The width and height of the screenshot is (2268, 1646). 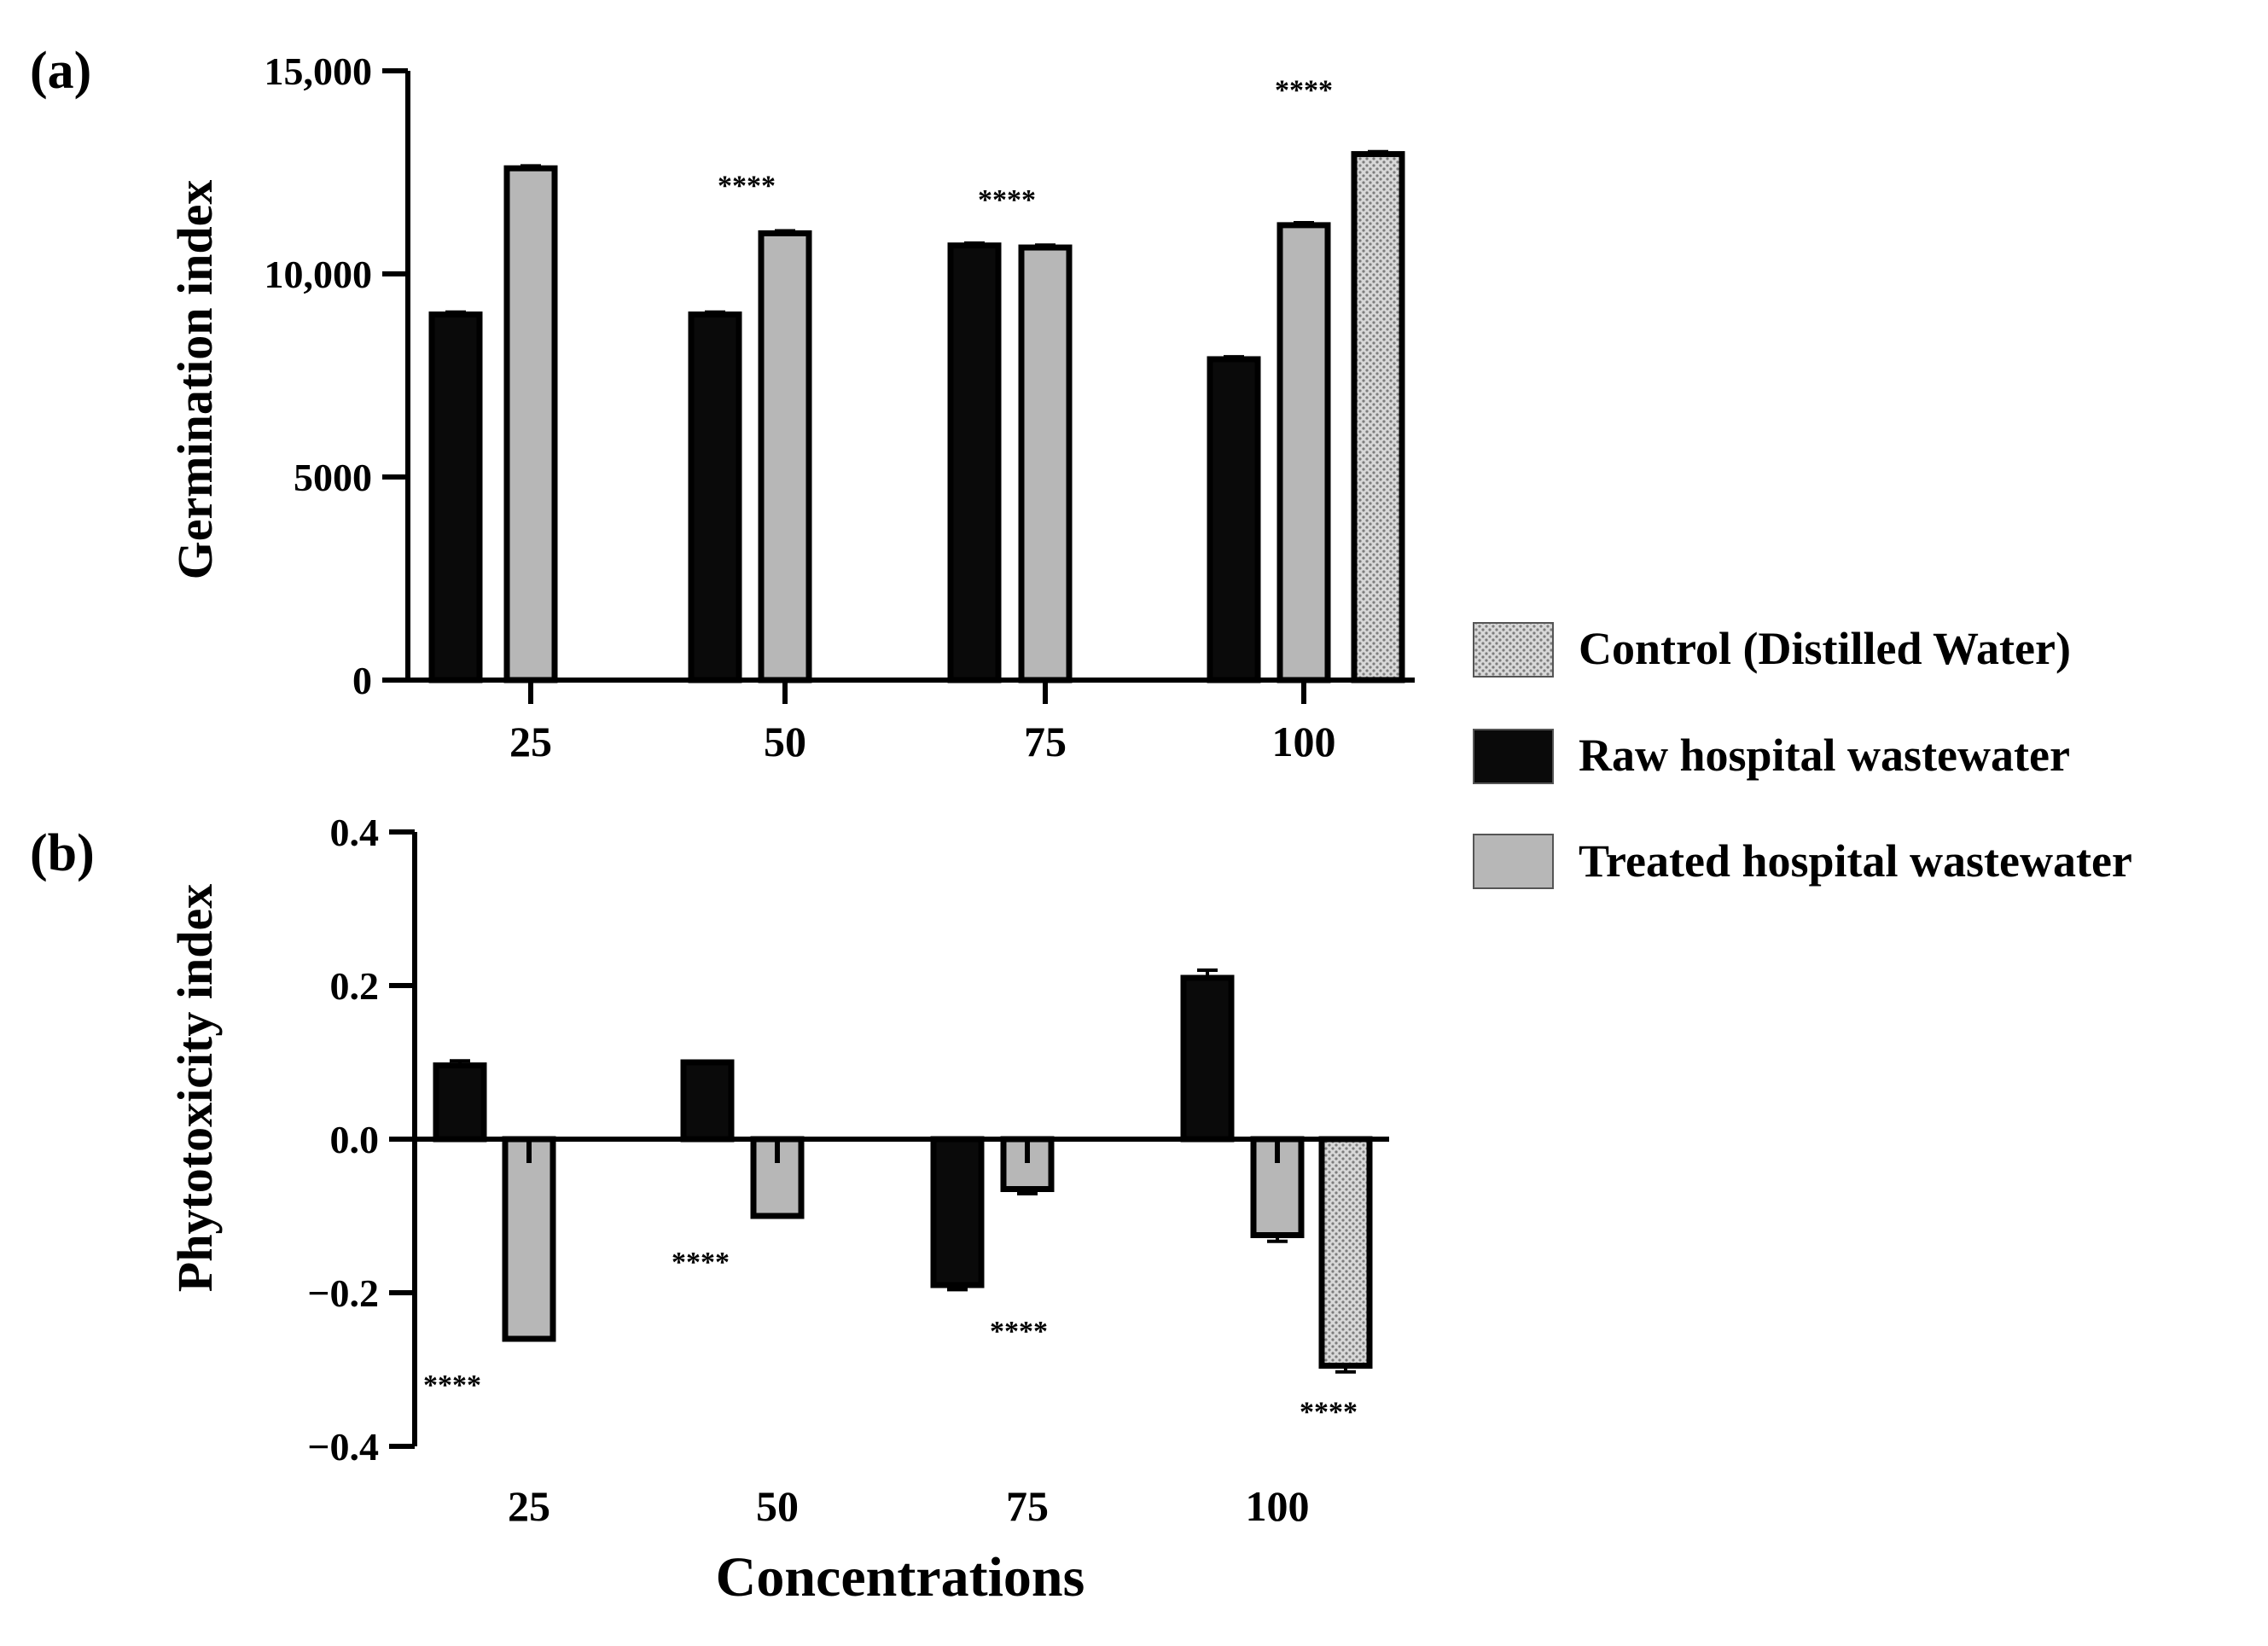 What do you see at coordinates (1513, 650) in the screenshot?
I see `legend-swatch-control` at bounding box center [1513, 650].